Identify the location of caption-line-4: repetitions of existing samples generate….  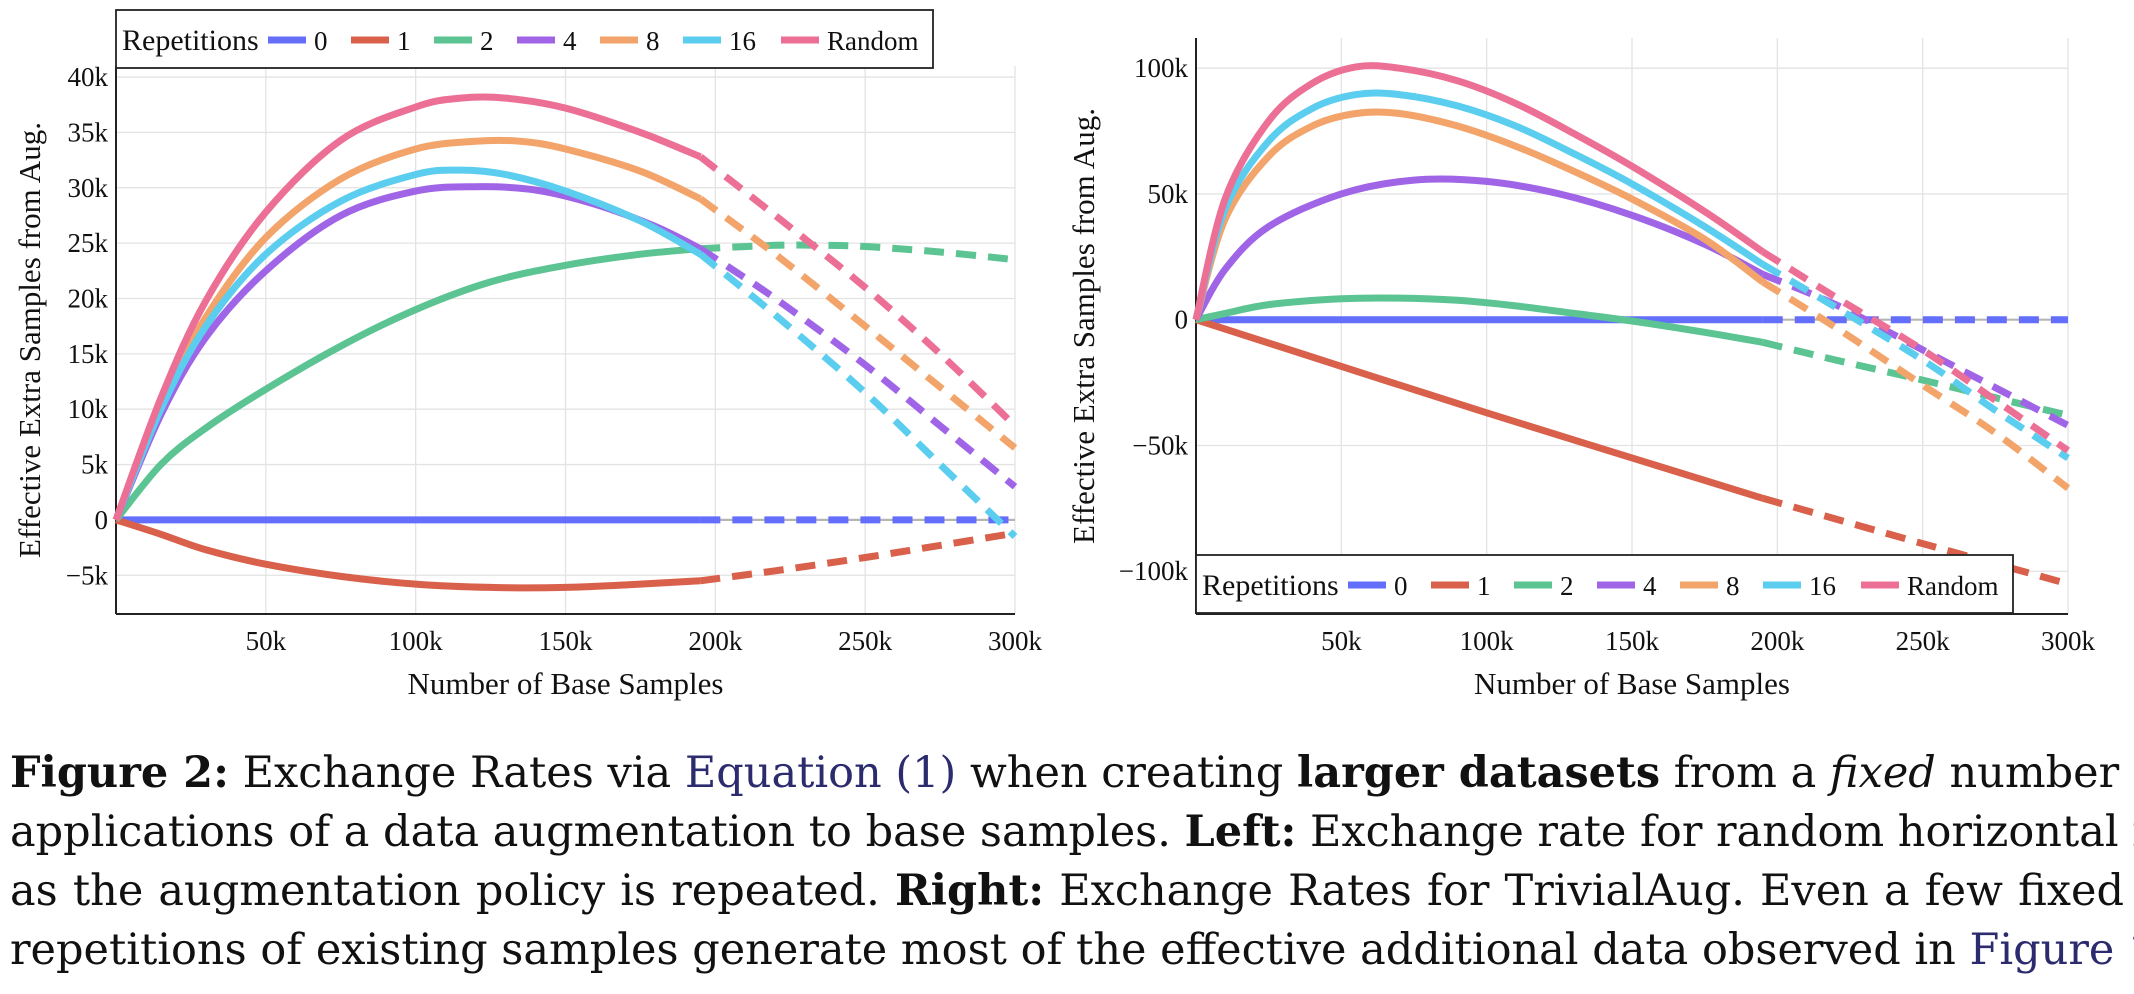
(1072, 950).